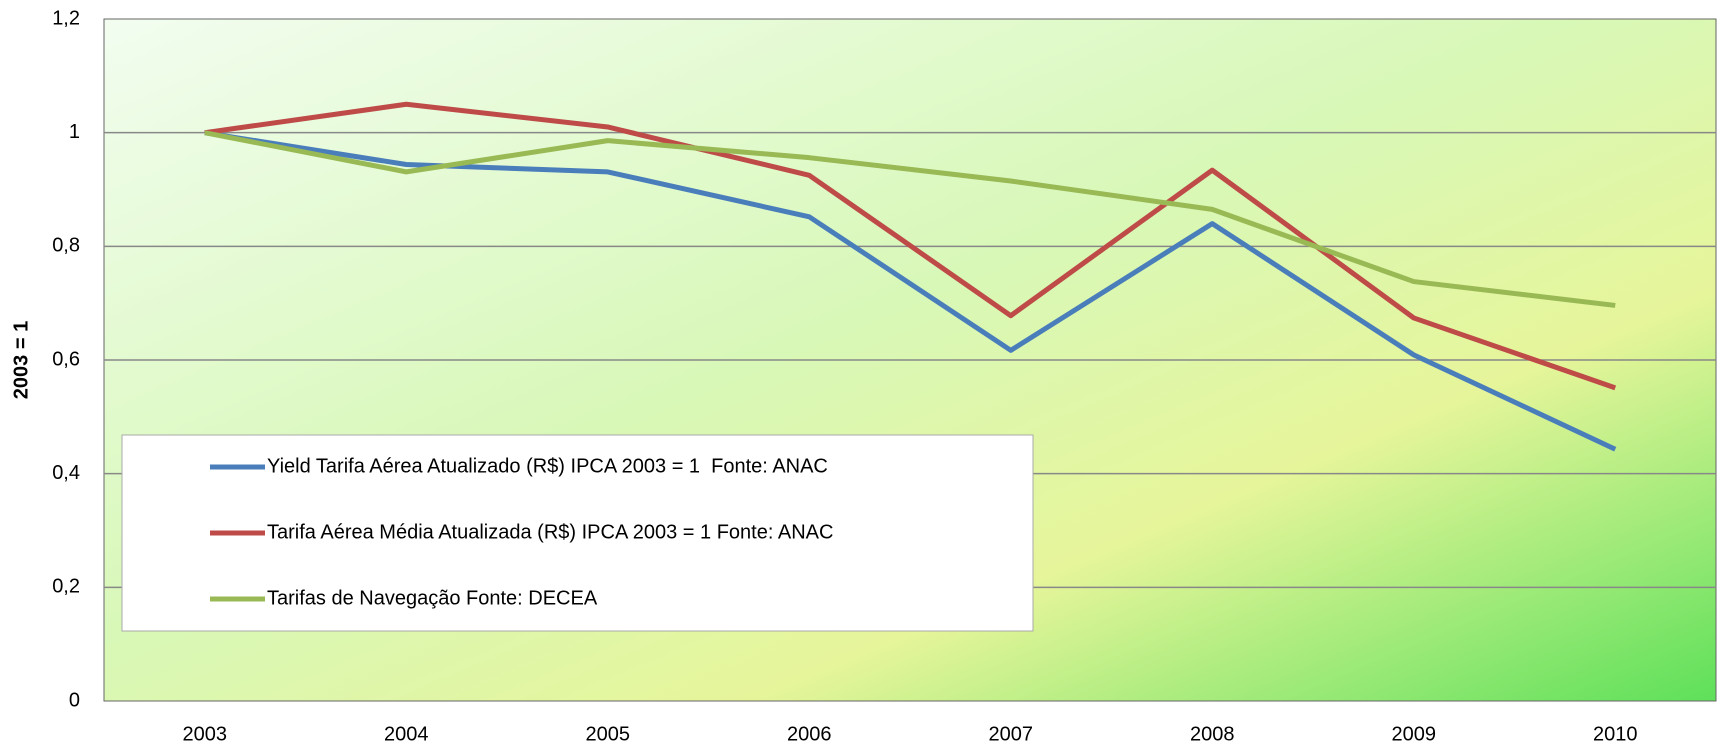 The width and height of the screenshot is (1717, 752). I want to click on x-tick-label: 2004, so click(406, 734).